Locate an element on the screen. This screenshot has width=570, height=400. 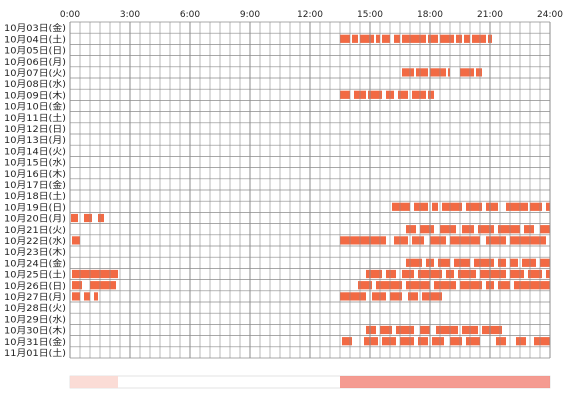
row-label: 10月18日(土) is located at coordinates (35, 196).